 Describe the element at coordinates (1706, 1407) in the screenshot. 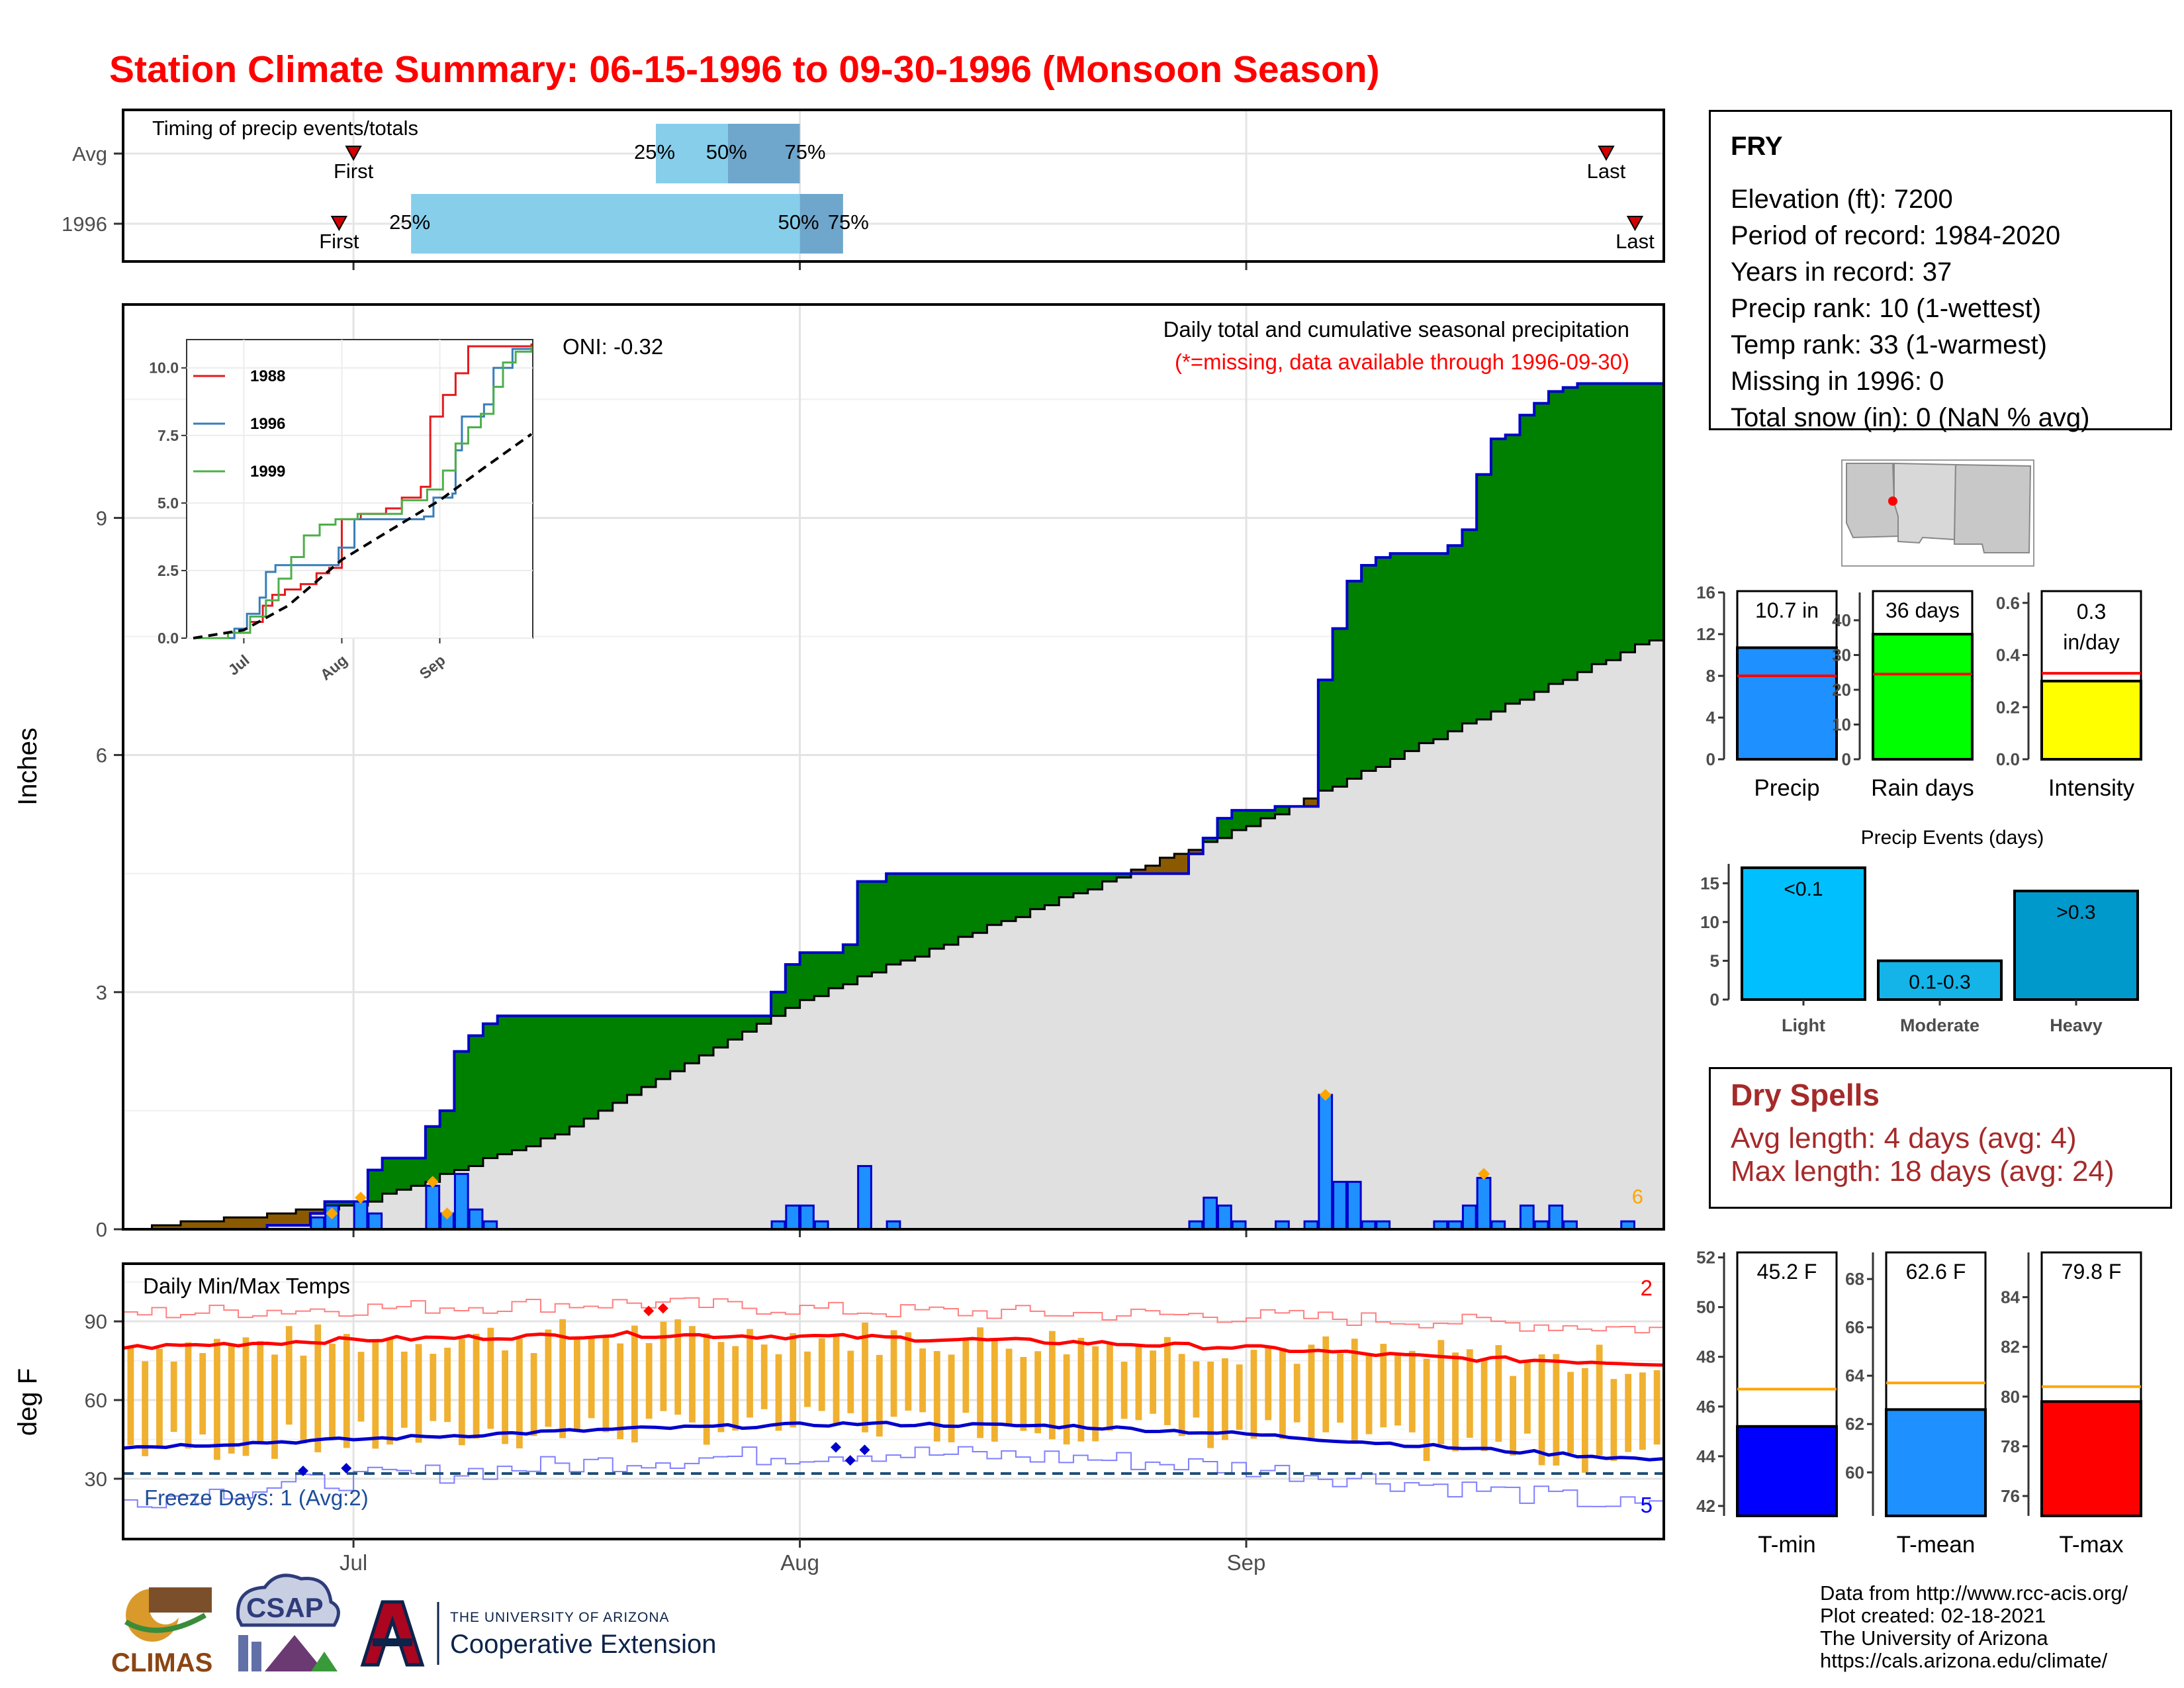

I see `small-ytick-label: 46` at that location.